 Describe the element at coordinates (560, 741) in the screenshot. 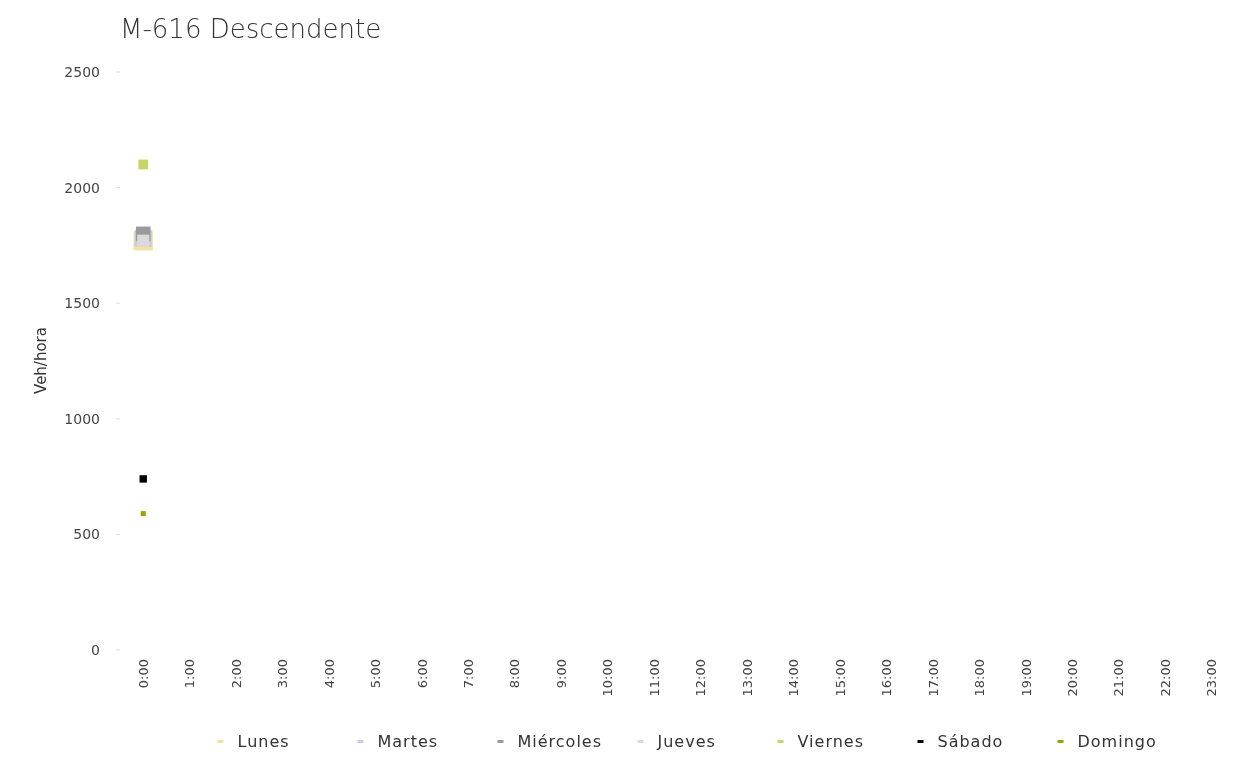

I see `legend-label: Miércoles` at that location.